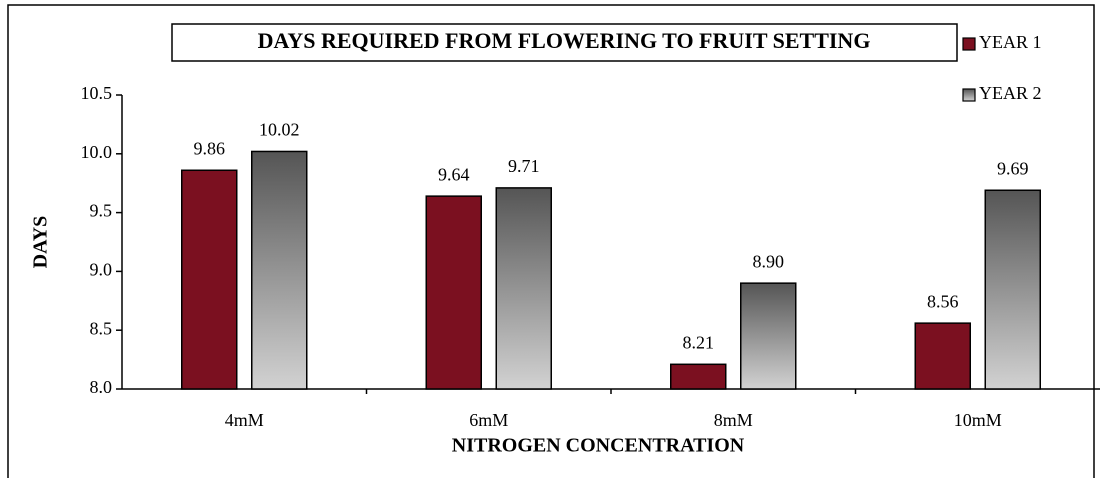  What do you see at coordinates (733, 420) in the screenshot?
I see `x-tick-label: 8mM` at bounding box center [733, 420].